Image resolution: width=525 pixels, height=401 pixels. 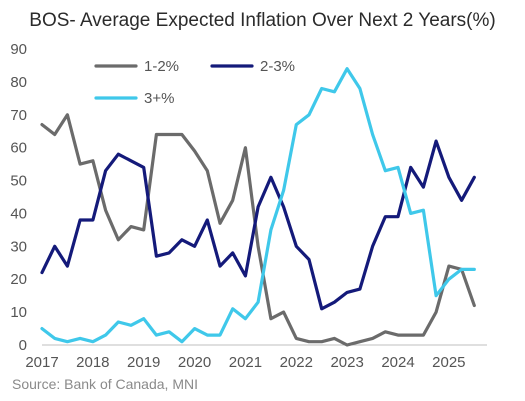 I want to click on y-tick-label: 90, so click(x=18, y=49).